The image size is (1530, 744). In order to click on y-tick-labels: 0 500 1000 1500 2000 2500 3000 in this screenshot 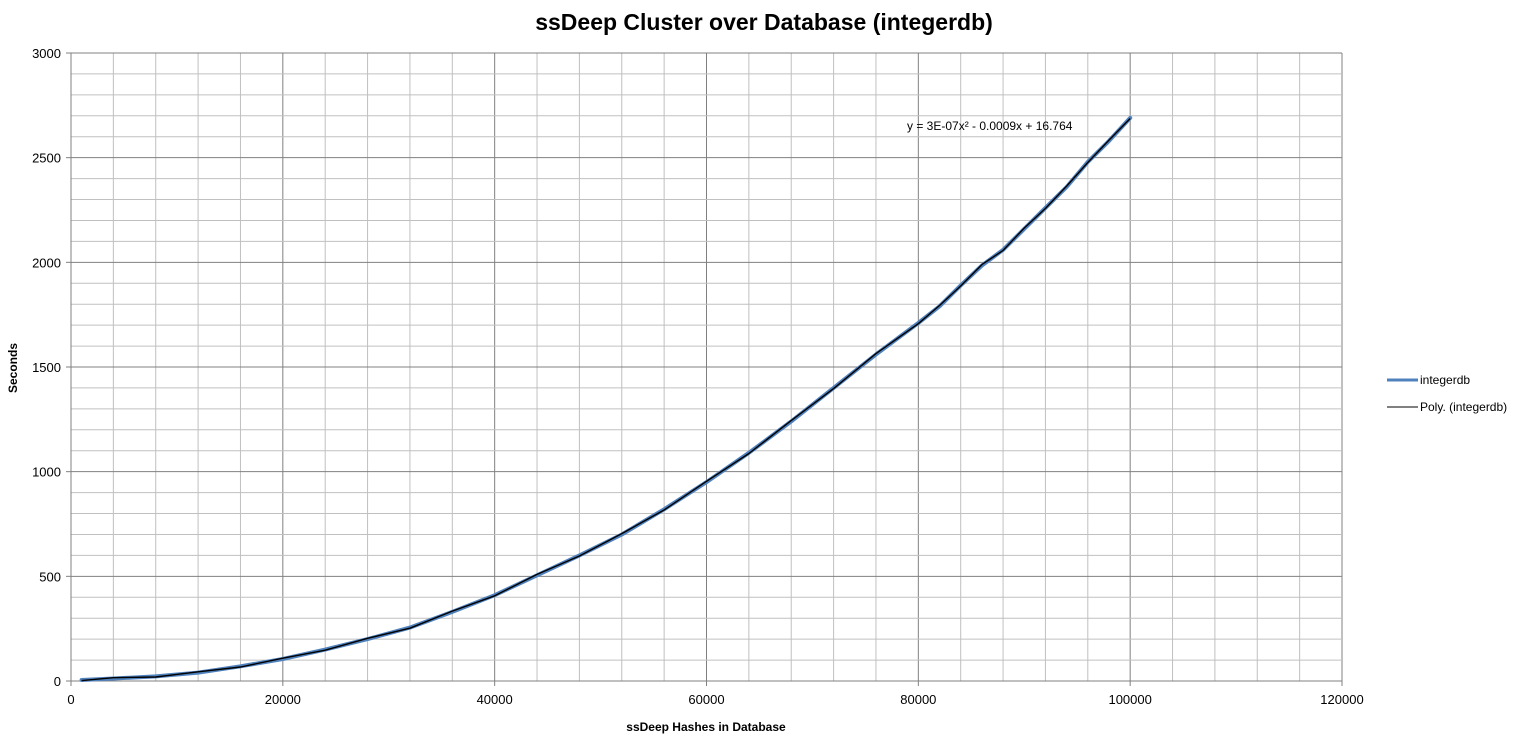, I will do `click(51, 367)`.